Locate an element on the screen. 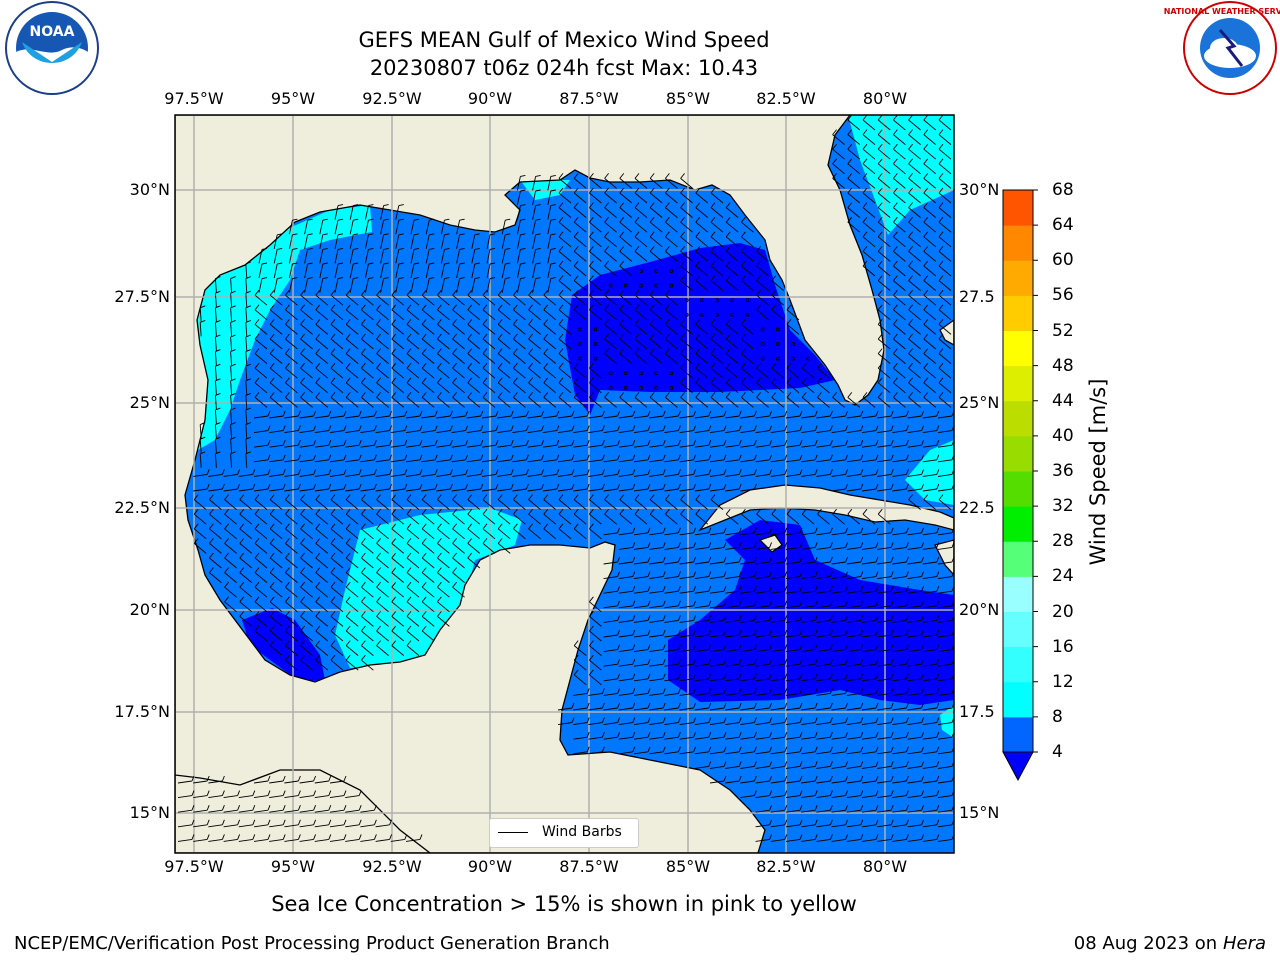  colorbar-under-arrow is located at coordinates (1018, 766).